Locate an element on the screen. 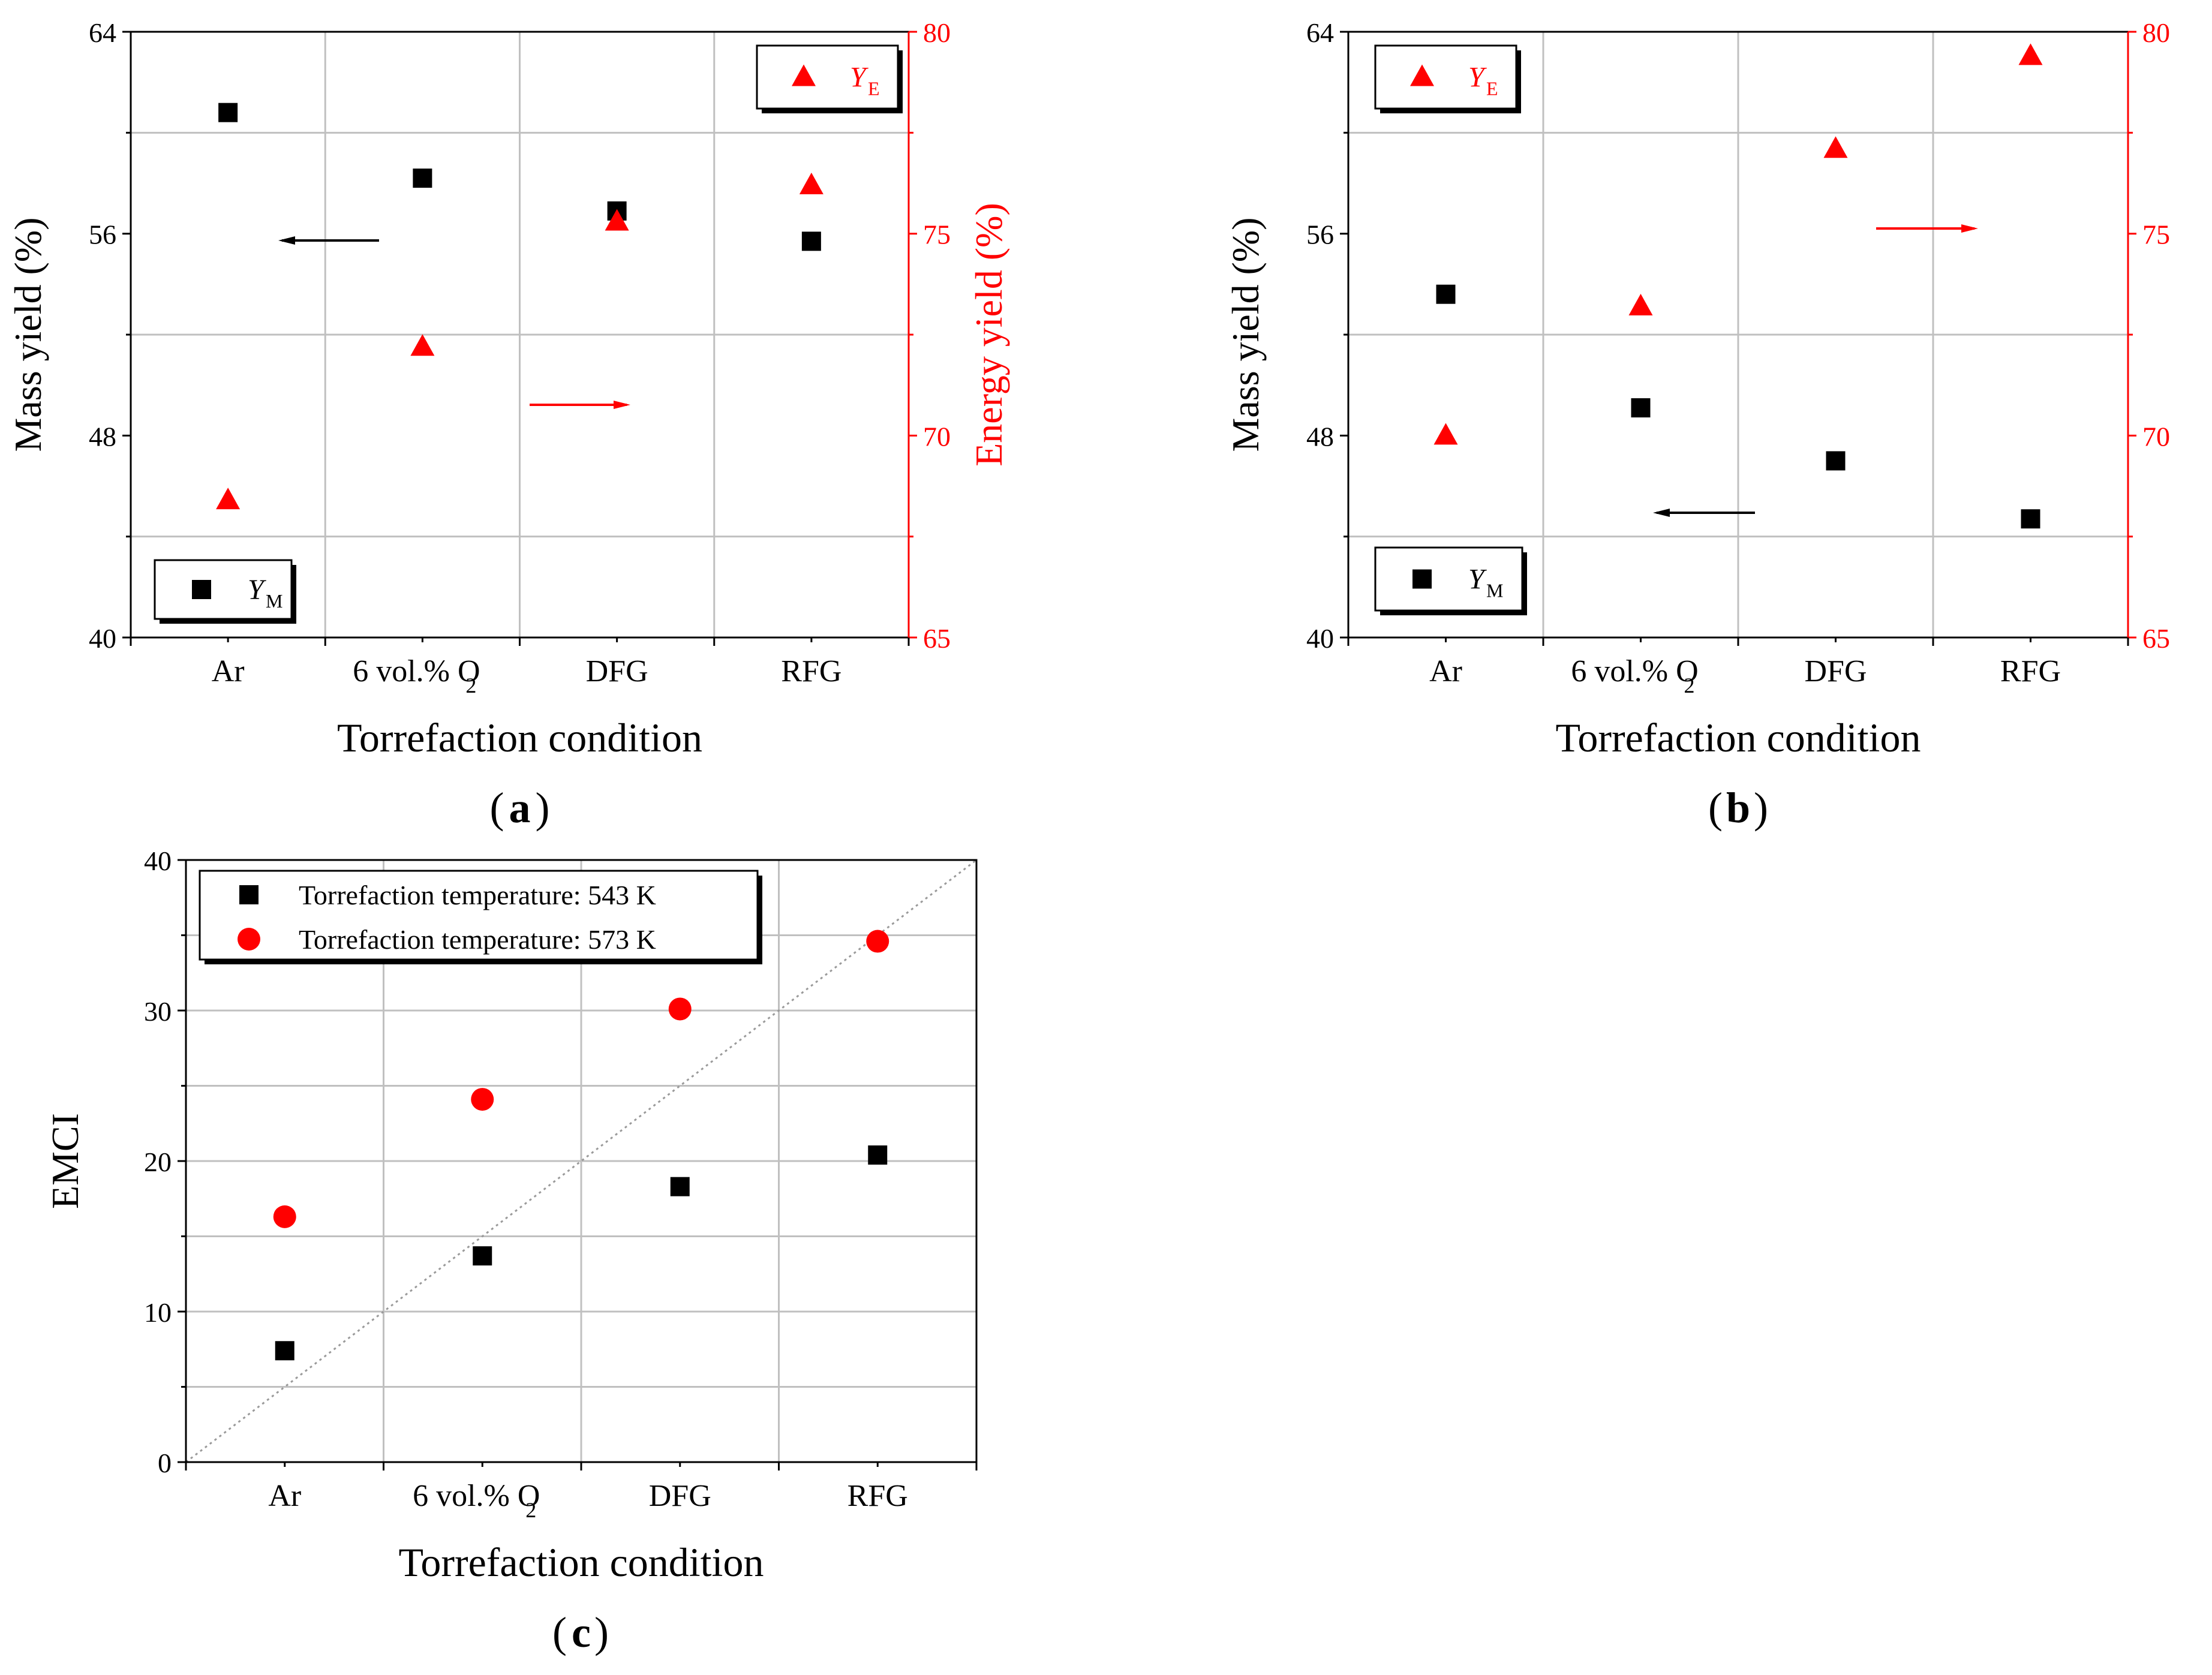 The width and height of the screenshot is (2212, 1675). panel-label: (b) is located at coordinates (1738, 808).